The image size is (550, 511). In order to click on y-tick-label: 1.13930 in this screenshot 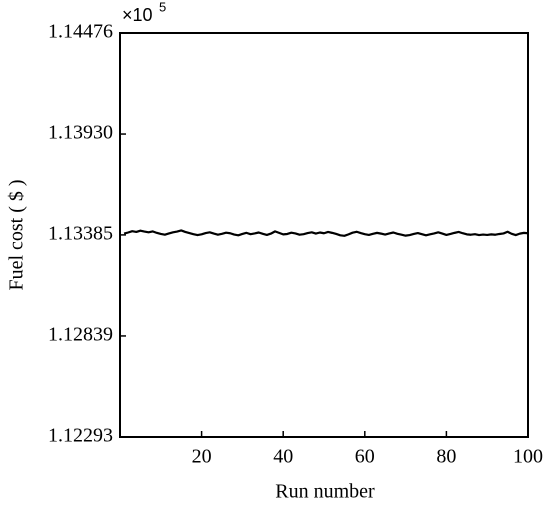, I will do `click(80, 133)`.